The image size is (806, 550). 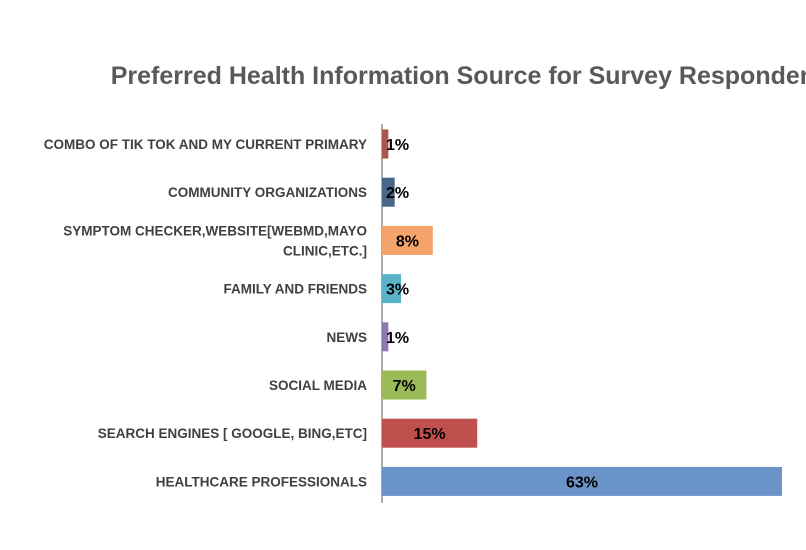 I want to click on data-label-3: 8%, so click(x=407, y=241).